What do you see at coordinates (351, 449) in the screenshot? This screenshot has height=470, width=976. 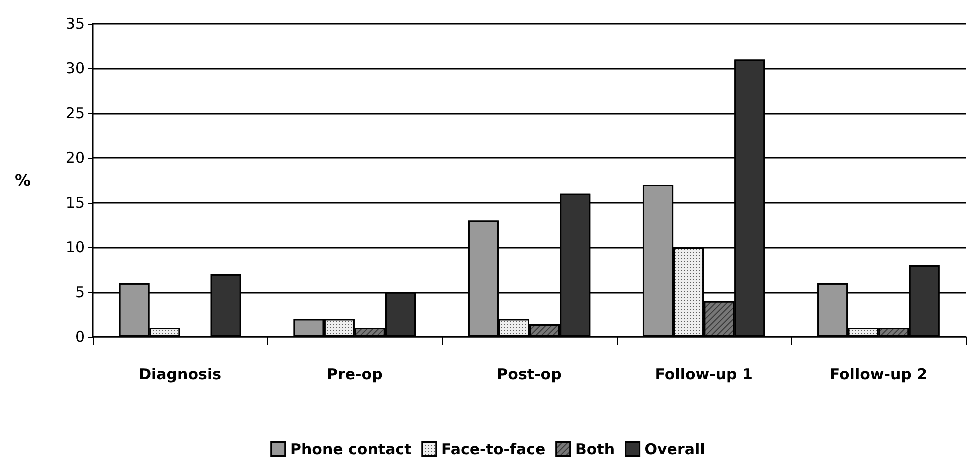 I see `legend-label: Phone contact` at bounding box center [351, 449].